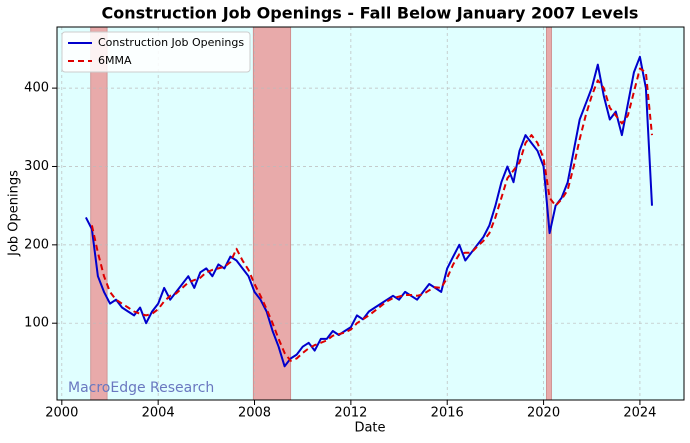 The image size is (690, 443). What do you see at coordinates (36, 166) in the screenshot?
I see `y-tick-label: 300` at bounding box center [36, 166].